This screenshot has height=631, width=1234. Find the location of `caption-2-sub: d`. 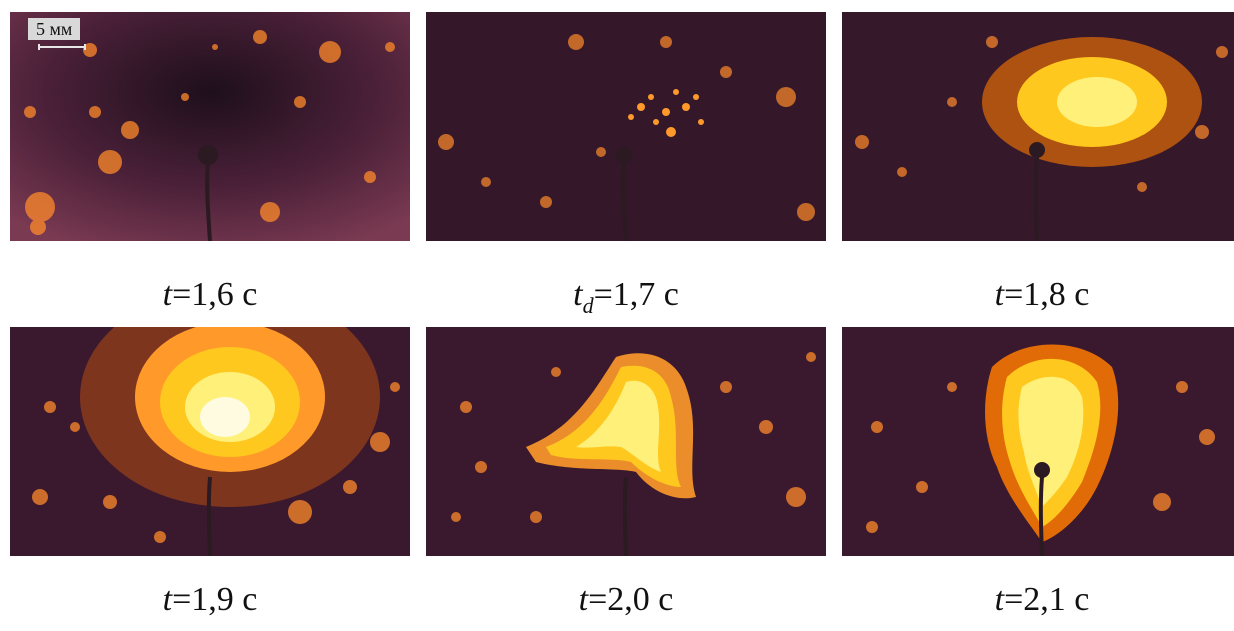

caption-2-sub: d is located at coordinates (588, 305).